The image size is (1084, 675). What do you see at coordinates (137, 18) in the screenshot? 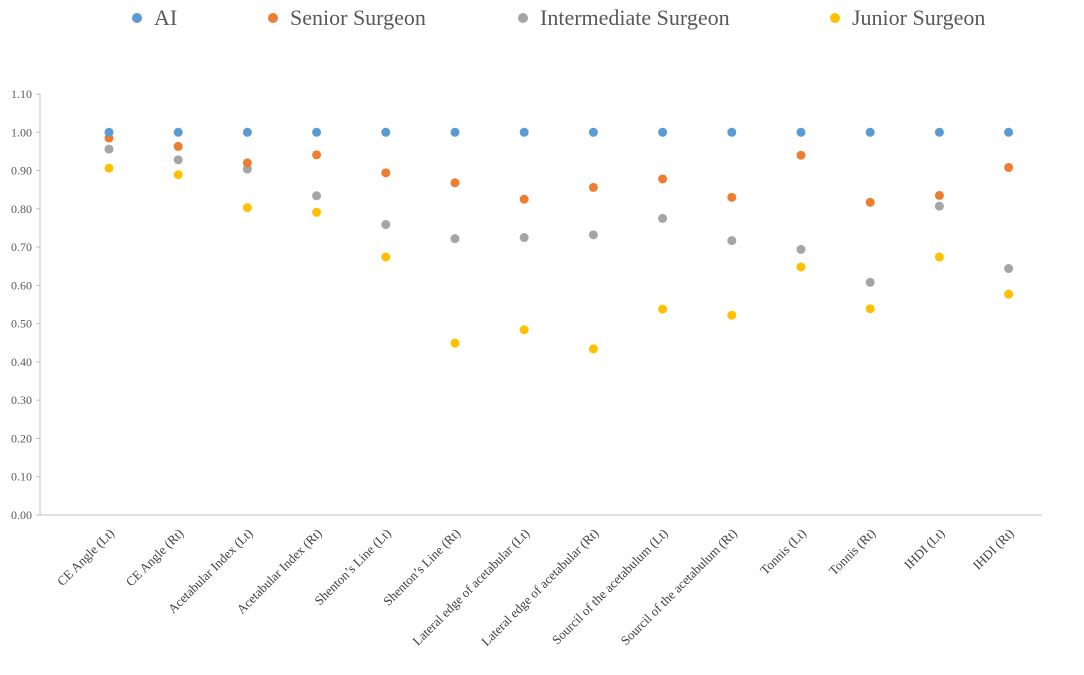
I see `legend-marker-ai` at bounding box center [137, 18].